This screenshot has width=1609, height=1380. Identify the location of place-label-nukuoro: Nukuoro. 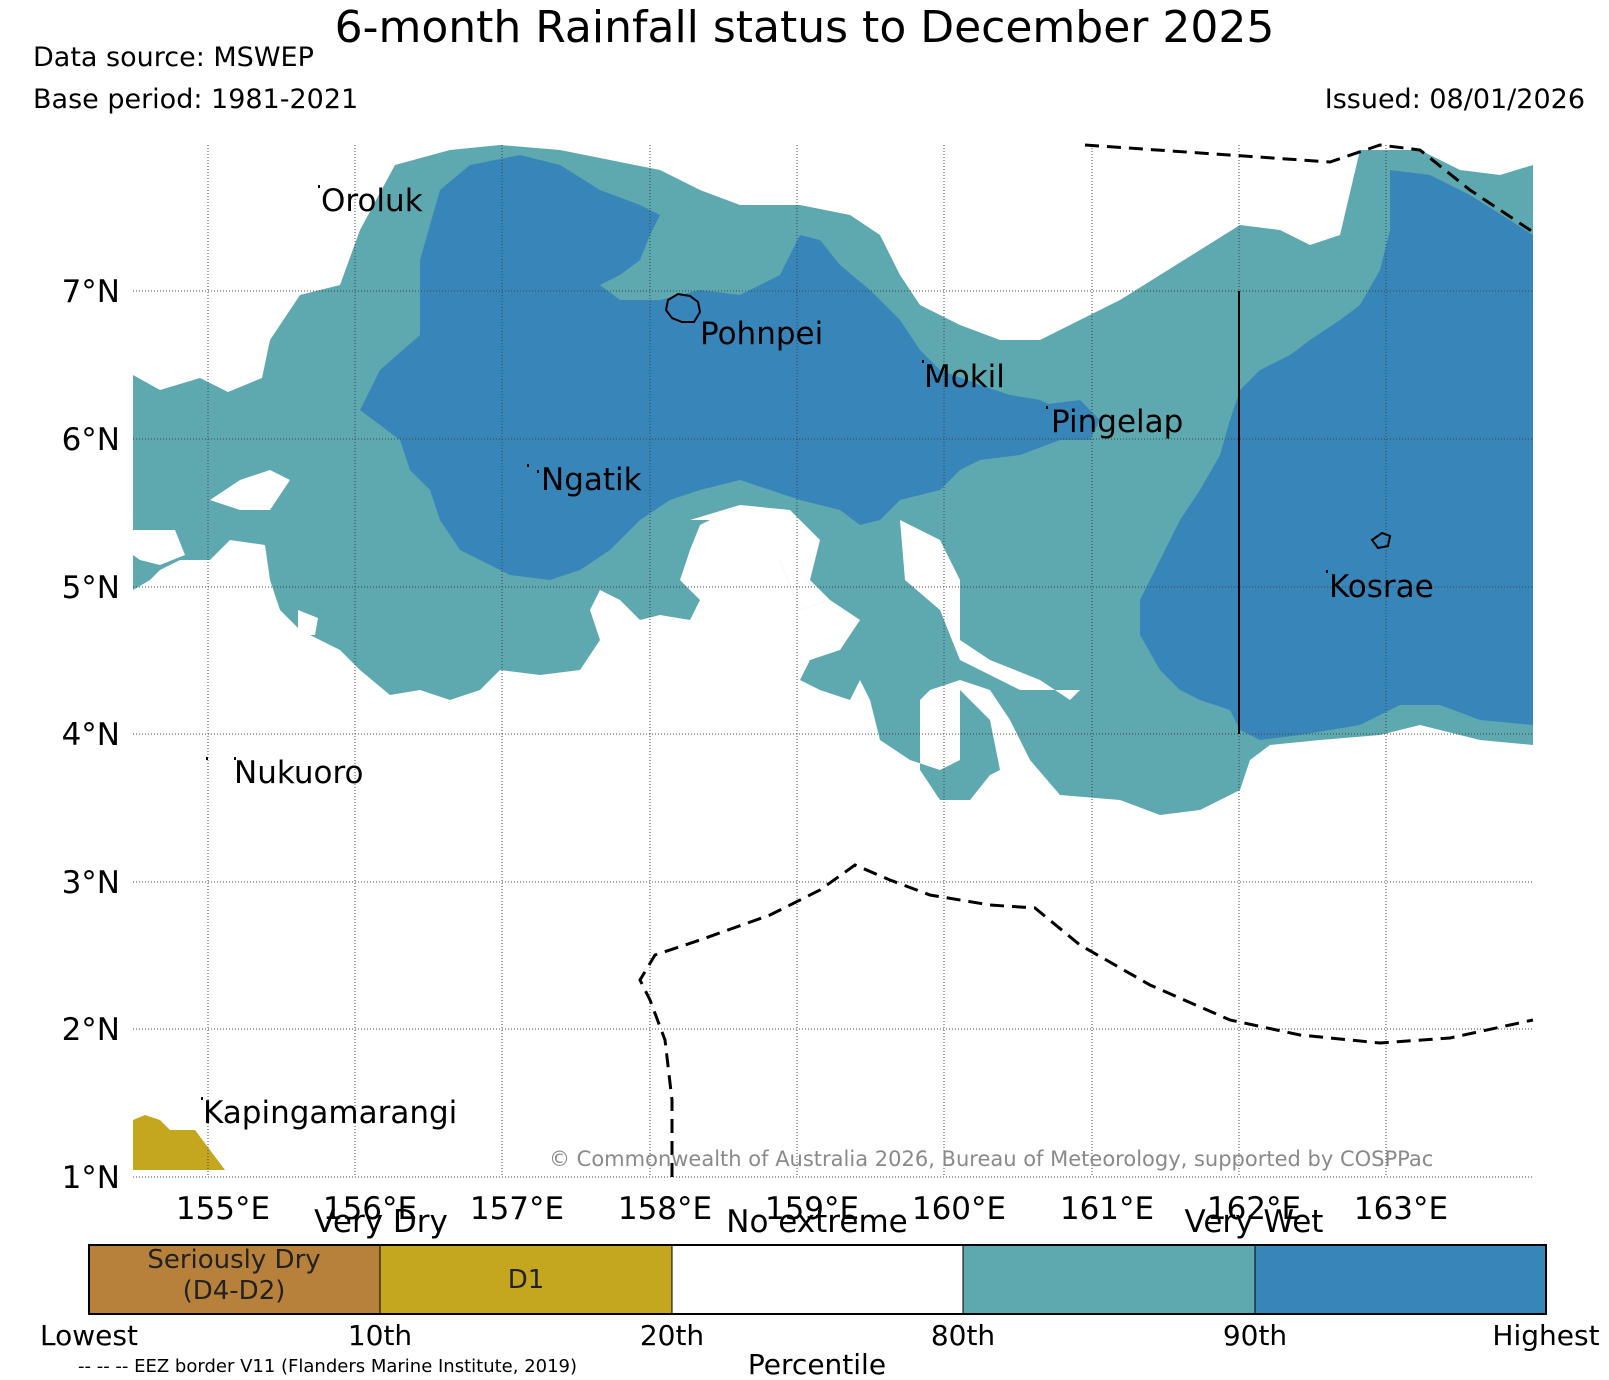
(298, 773).